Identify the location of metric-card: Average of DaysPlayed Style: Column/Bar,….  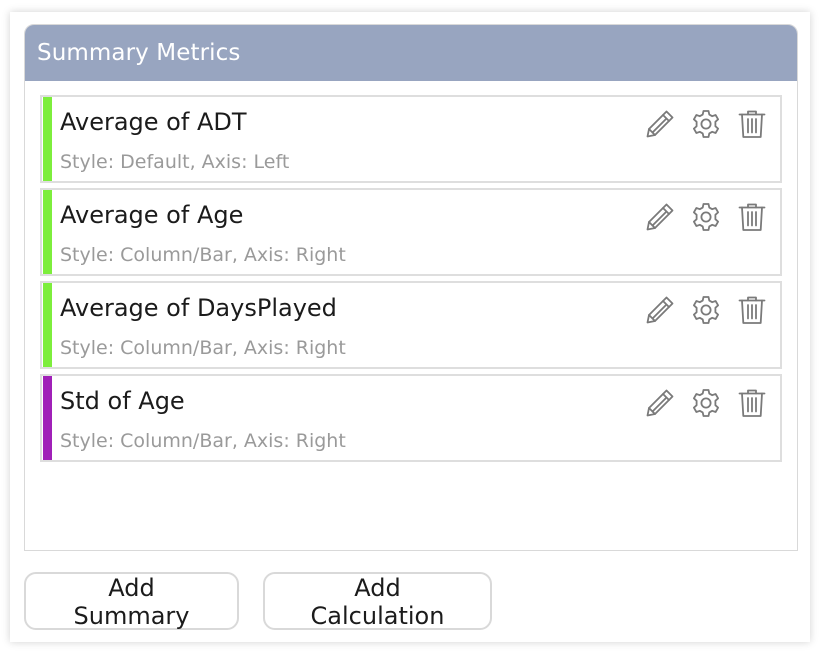
(411, 325).